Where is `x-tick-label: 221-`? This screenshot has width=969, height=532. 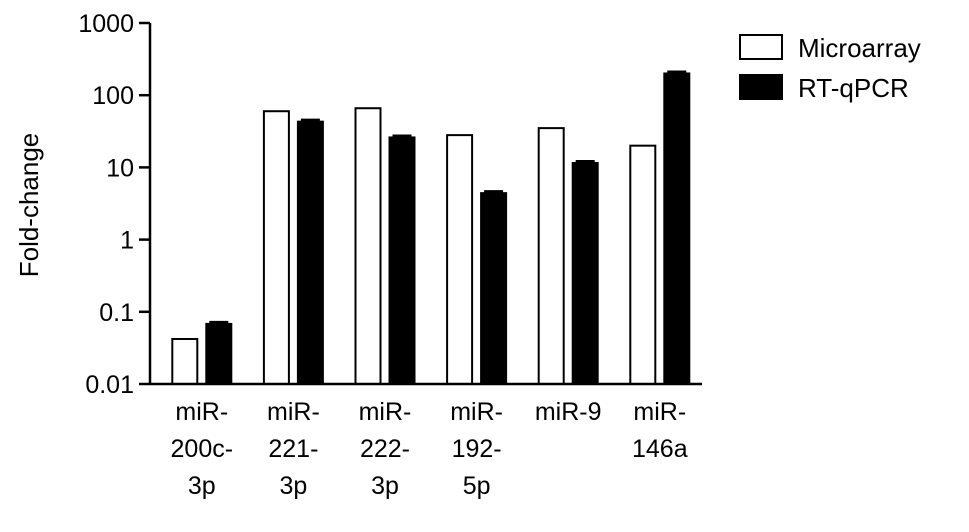
x-tick-label: 221- is located at coordinates (293, 449).